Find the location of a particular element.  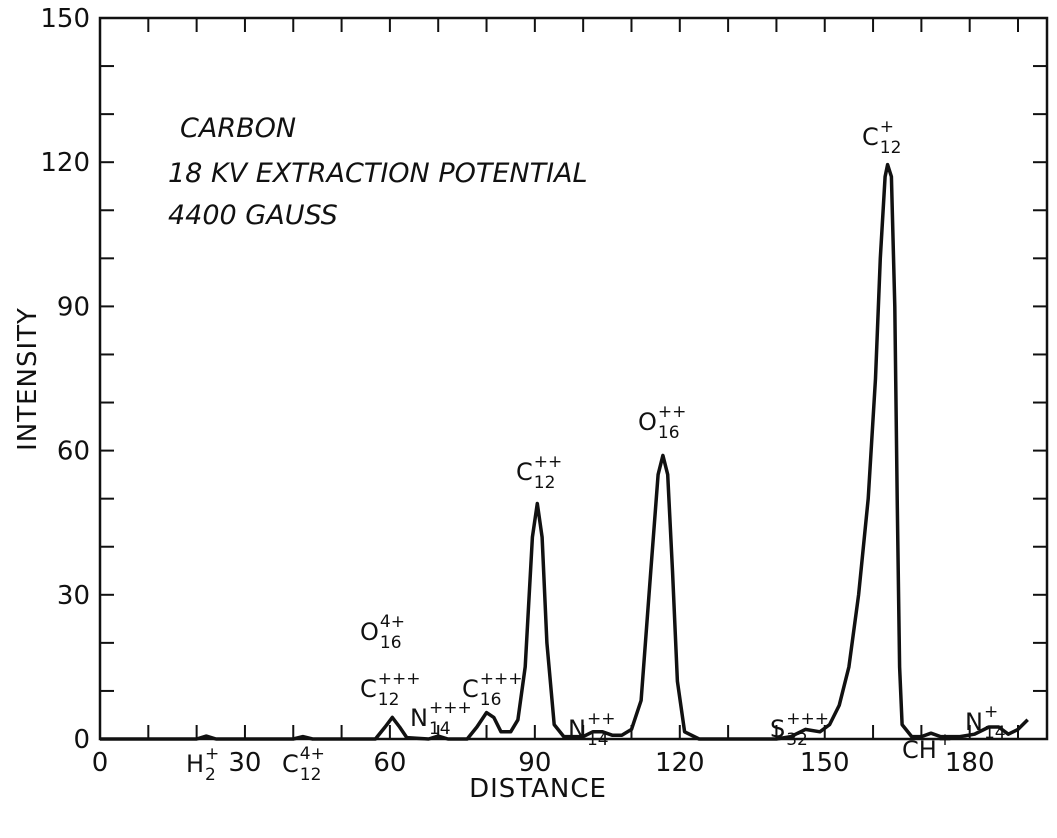

y-tick-label: 120 is located at coordinates (65, 163).